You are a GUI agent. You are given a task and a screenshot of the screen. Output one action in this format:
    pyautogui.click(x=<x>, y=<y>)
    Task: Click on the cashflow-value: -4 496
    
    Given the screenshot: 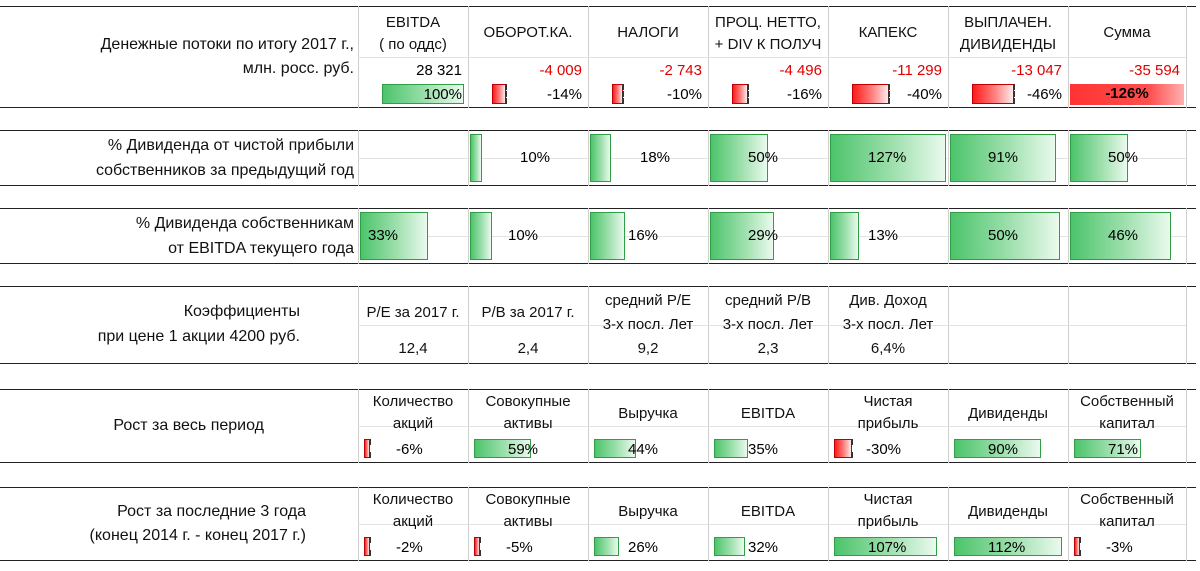 What is the action you would take?
    pyautogui.click(x=800, y=70)
    